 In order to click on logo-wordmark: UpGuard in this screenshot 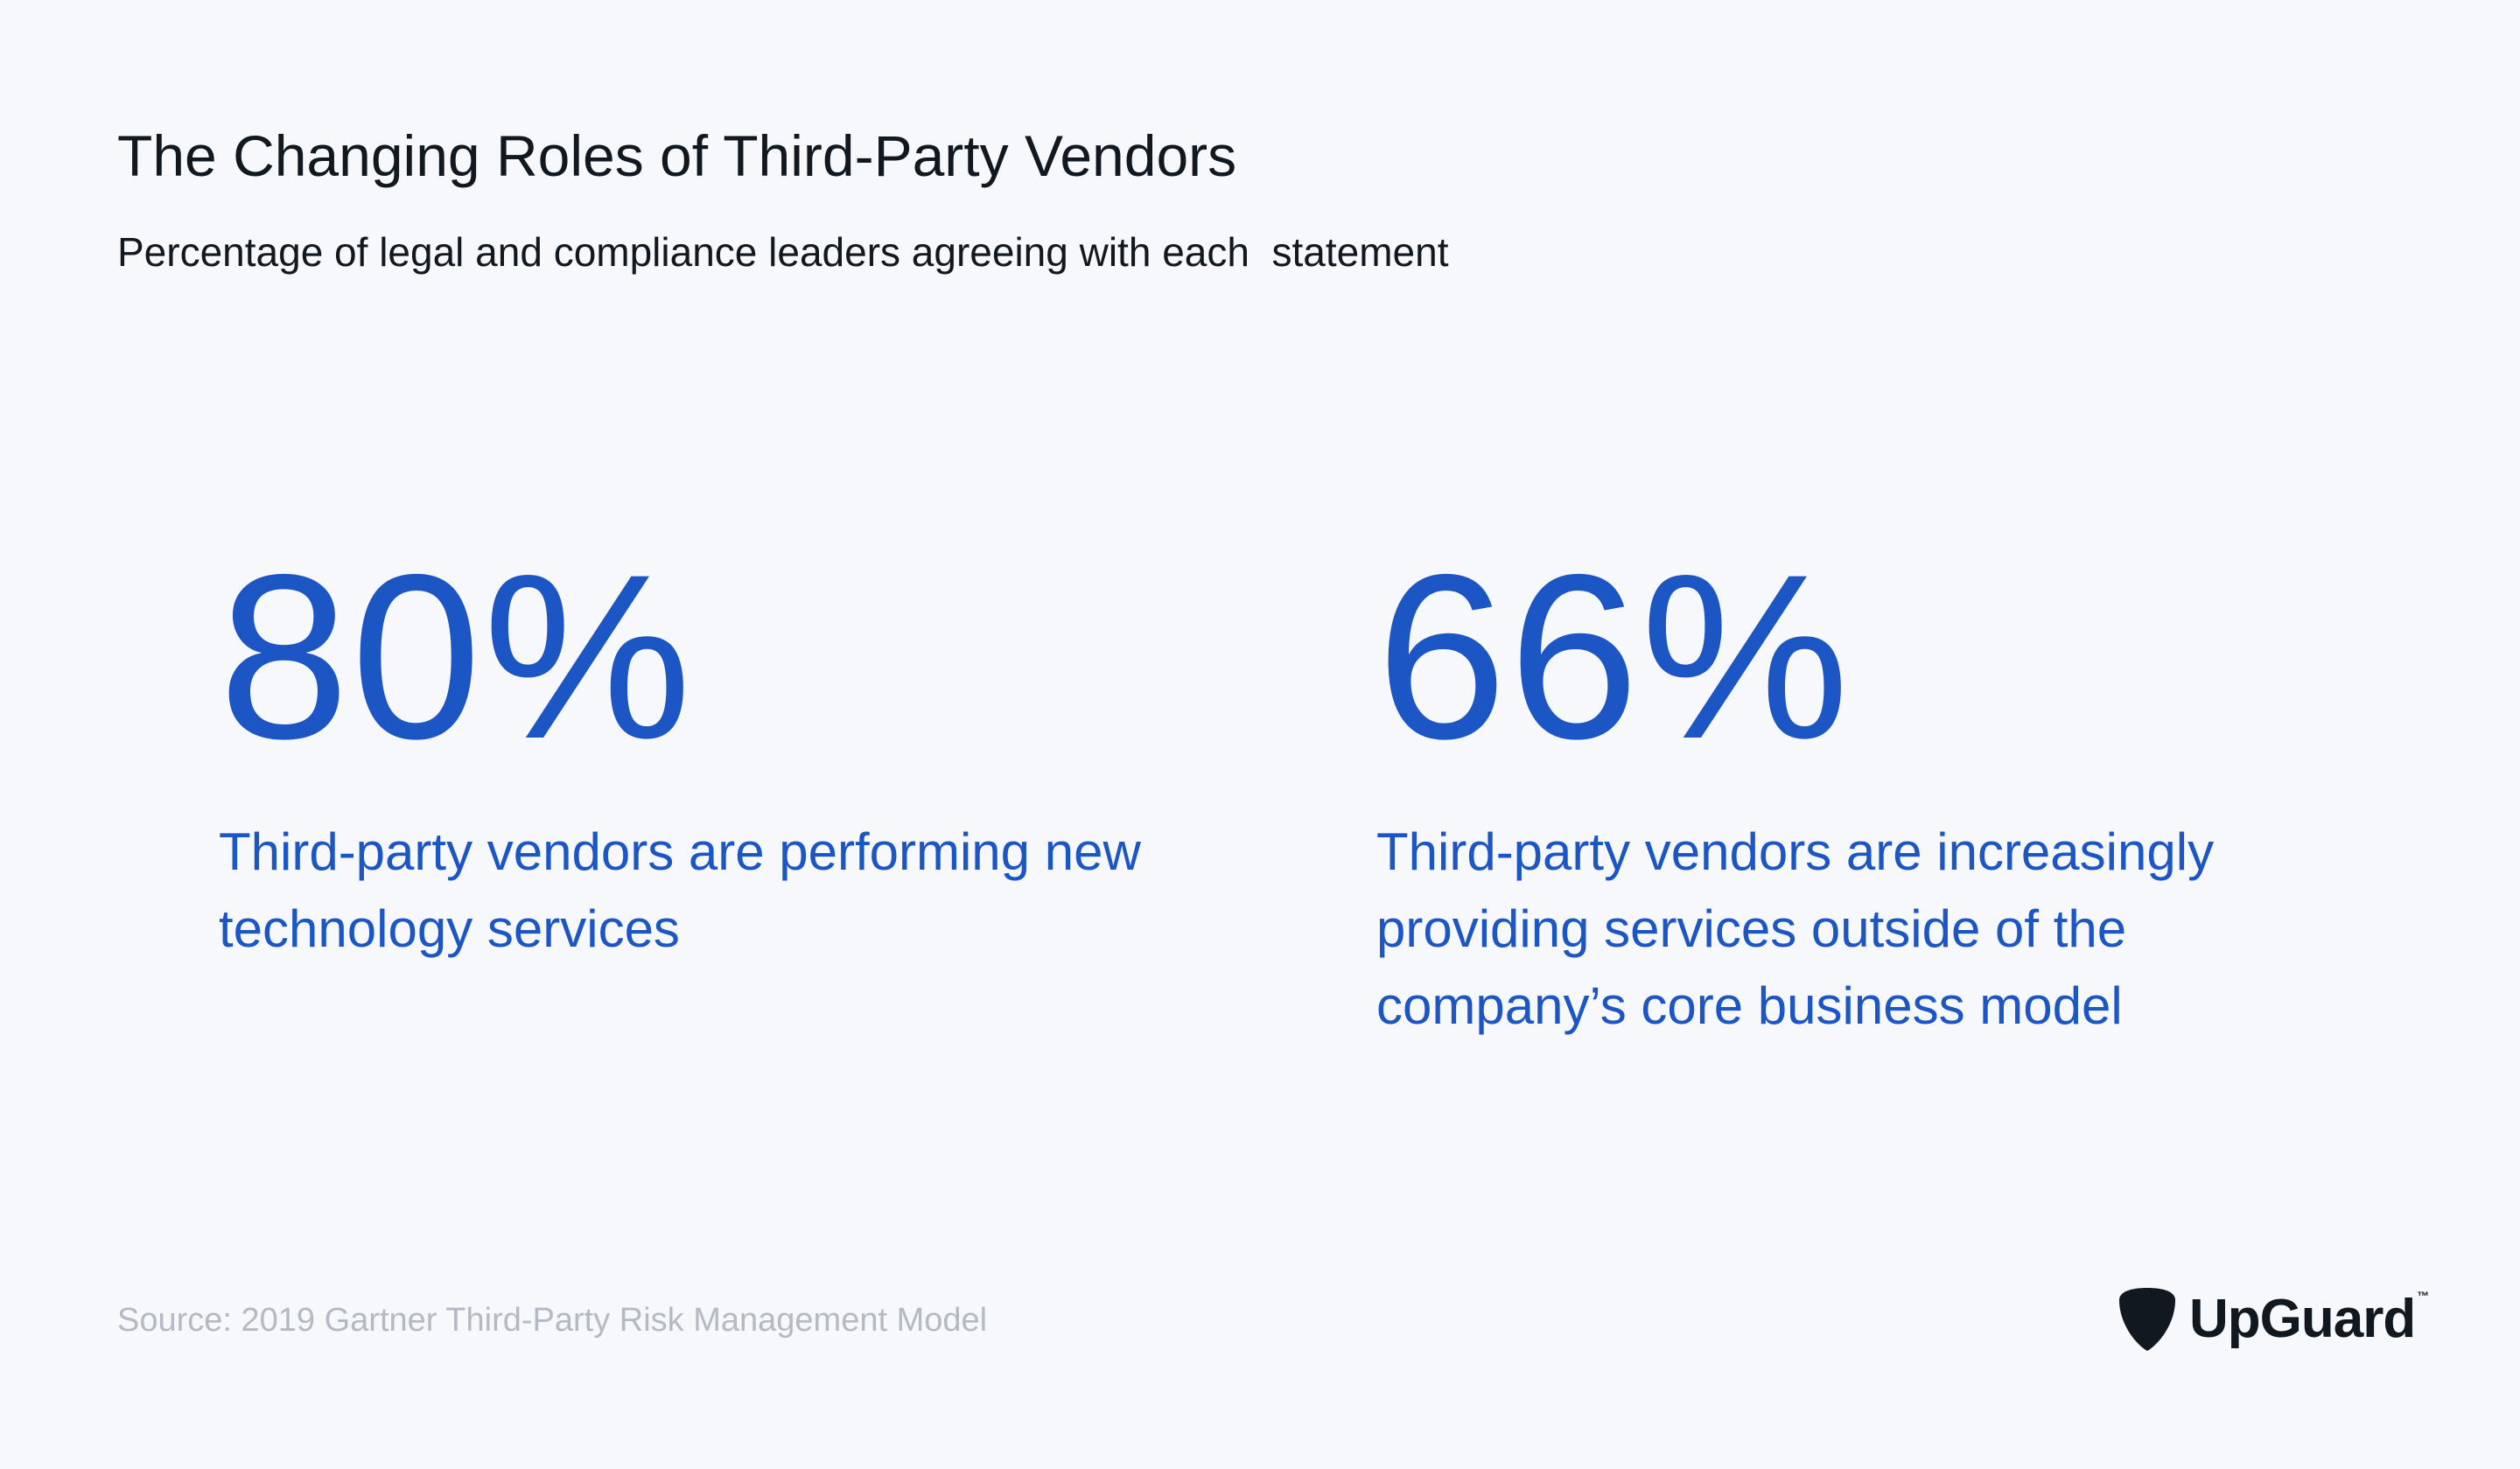, I will do `click(2302, 1319)`.